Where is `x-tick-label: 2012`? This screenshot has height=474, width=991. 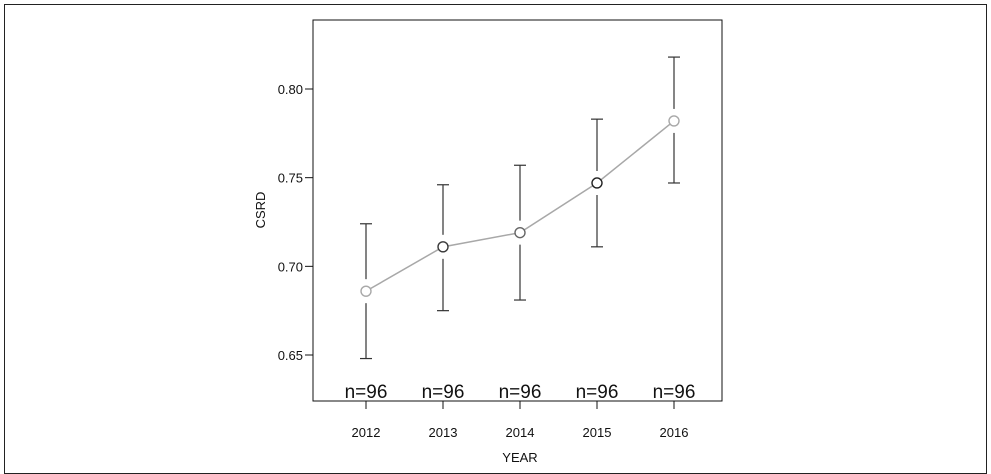
x-tick-label: 2012 is located at coordinates (366, 432).